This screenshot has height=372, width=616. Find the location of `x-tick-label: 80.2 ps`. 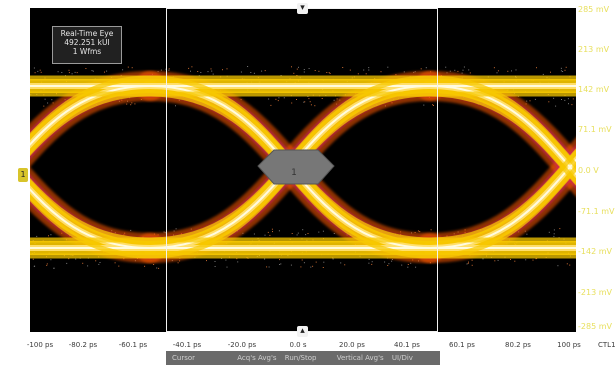

x-tick-label: 80.2 ps is located at coordinates (518, 345).